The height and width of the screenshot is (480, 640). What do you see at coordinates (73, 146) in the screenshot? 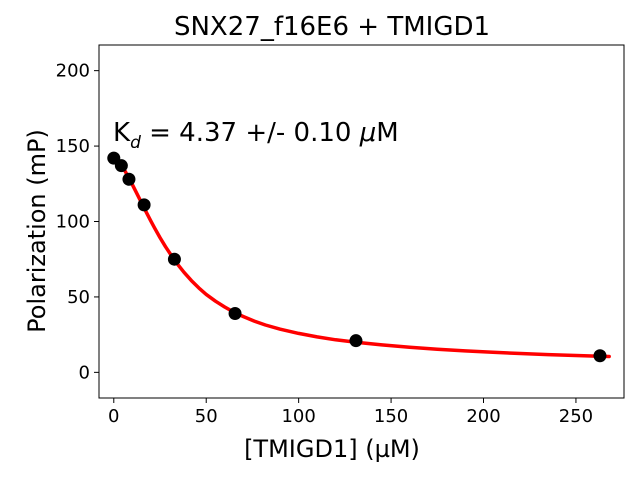
I see `y-tick-label: 150` at bounding box center [73, 146].